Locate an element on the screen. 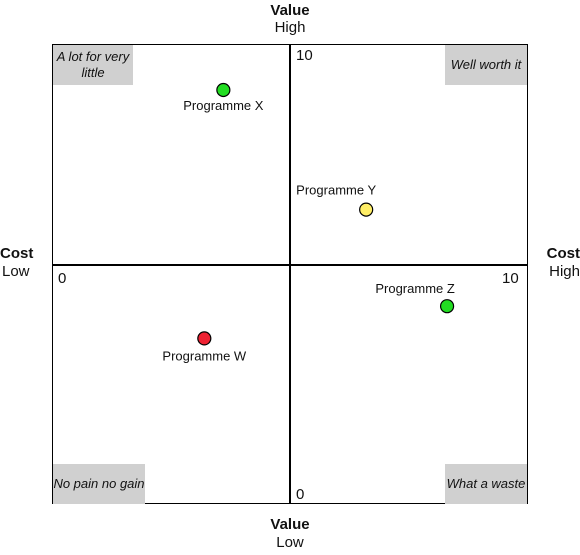 This screenshot has width=580, height=555. data-point-programme-z is located at coordinates (447, 306).